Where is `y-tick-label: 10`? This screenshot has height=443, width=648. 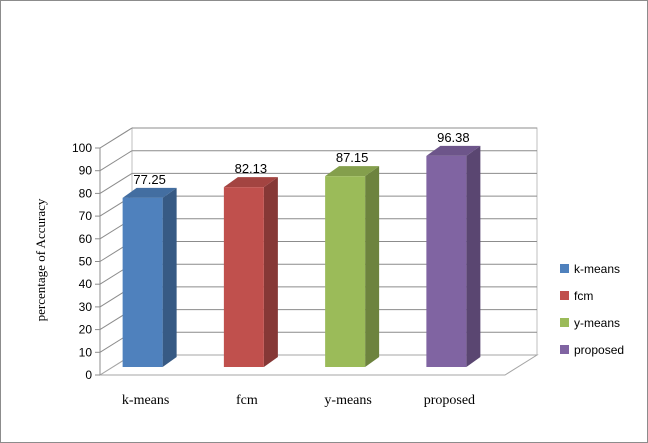
y-tick-label: 10 is located at coordinates (86, 352).